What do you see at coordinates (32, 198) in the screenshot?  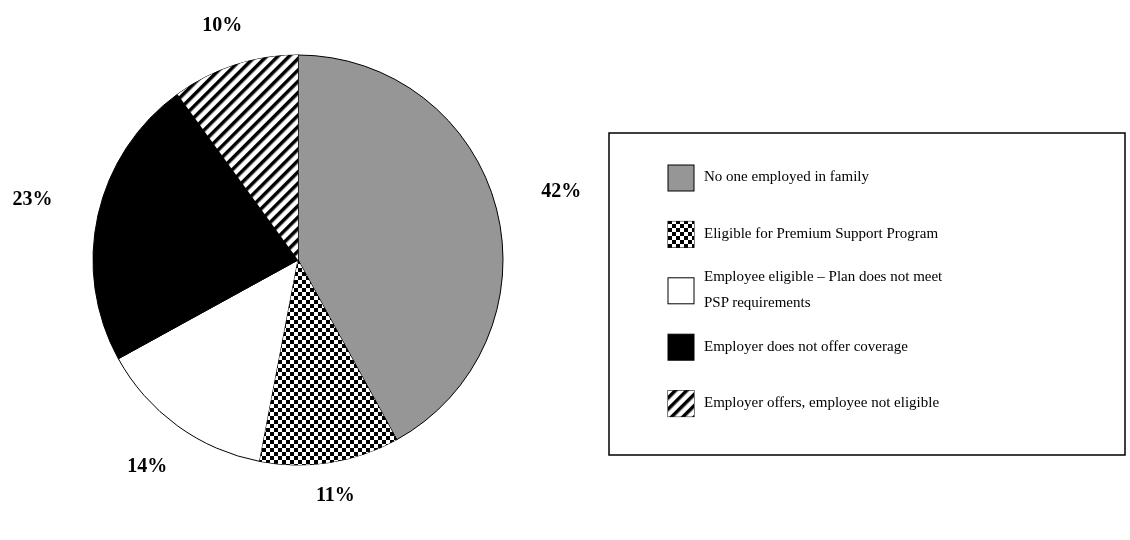 I see `data-label: 23%` at bounding box center [32, 198].